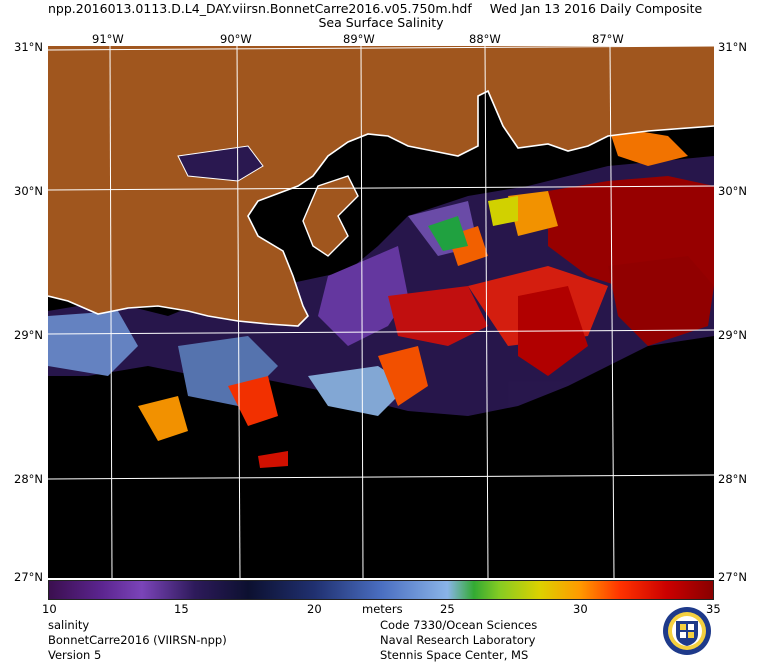 The height and width of the screenshot is (664, 762). What do you see at coordinates (732, 47) in the screenshot?
I see `lat-label-right-31n: 31°N` at bounding box center [732, 47].